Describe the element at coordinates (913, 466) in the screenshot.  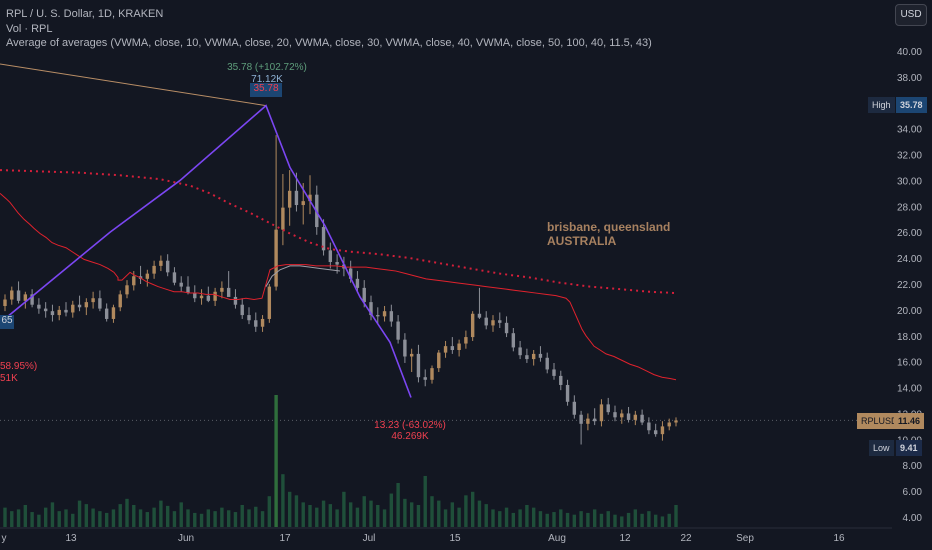
I see `price-tick: 8.00` at that location.